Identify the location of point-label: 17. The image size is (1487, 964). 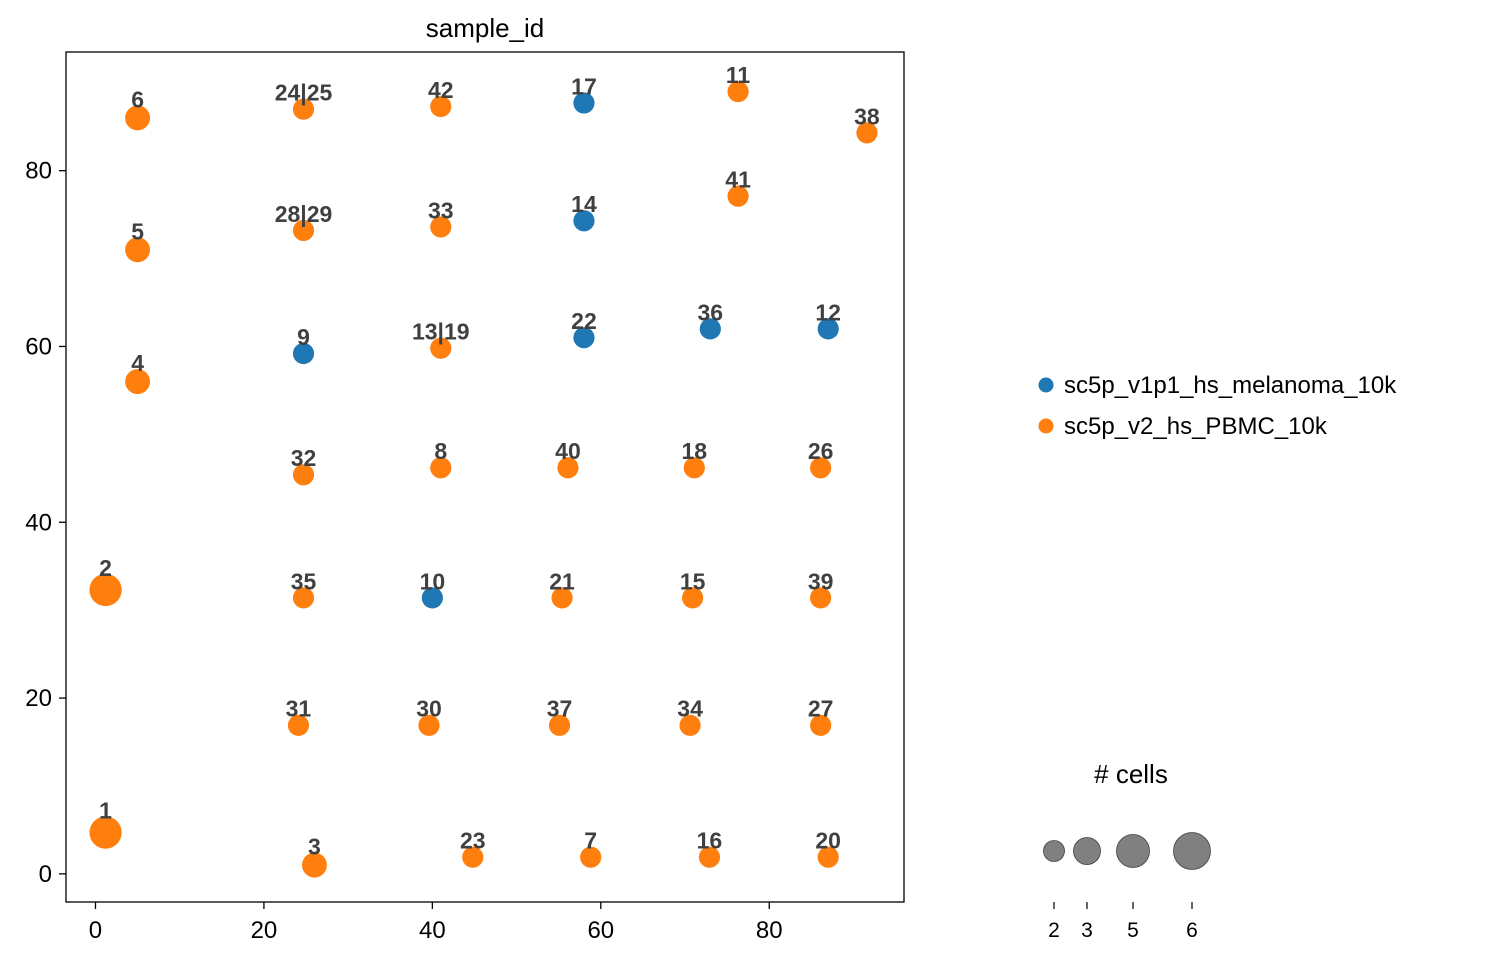
(584, 86).